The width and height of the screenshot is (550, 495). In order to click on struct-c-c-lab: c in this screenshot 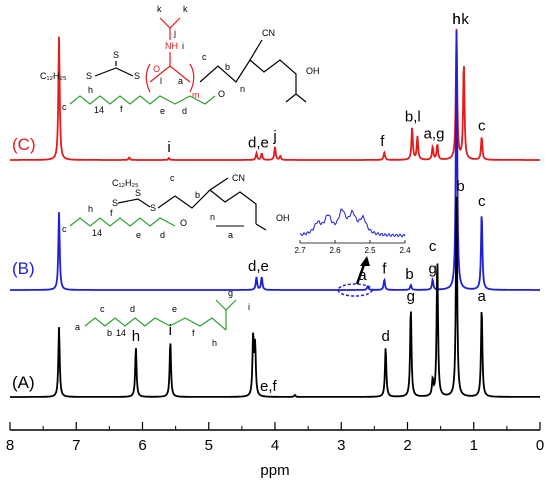, I will do `click(64, 107)`.